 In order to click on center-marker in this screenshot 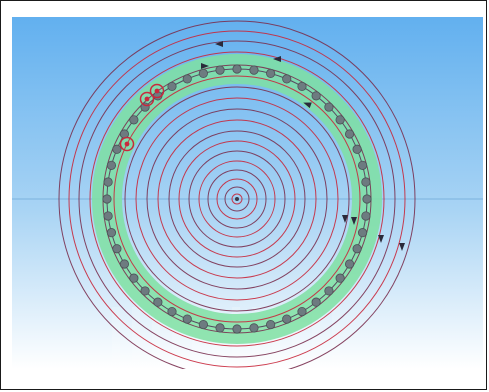, I will do `click(237, 199)`.